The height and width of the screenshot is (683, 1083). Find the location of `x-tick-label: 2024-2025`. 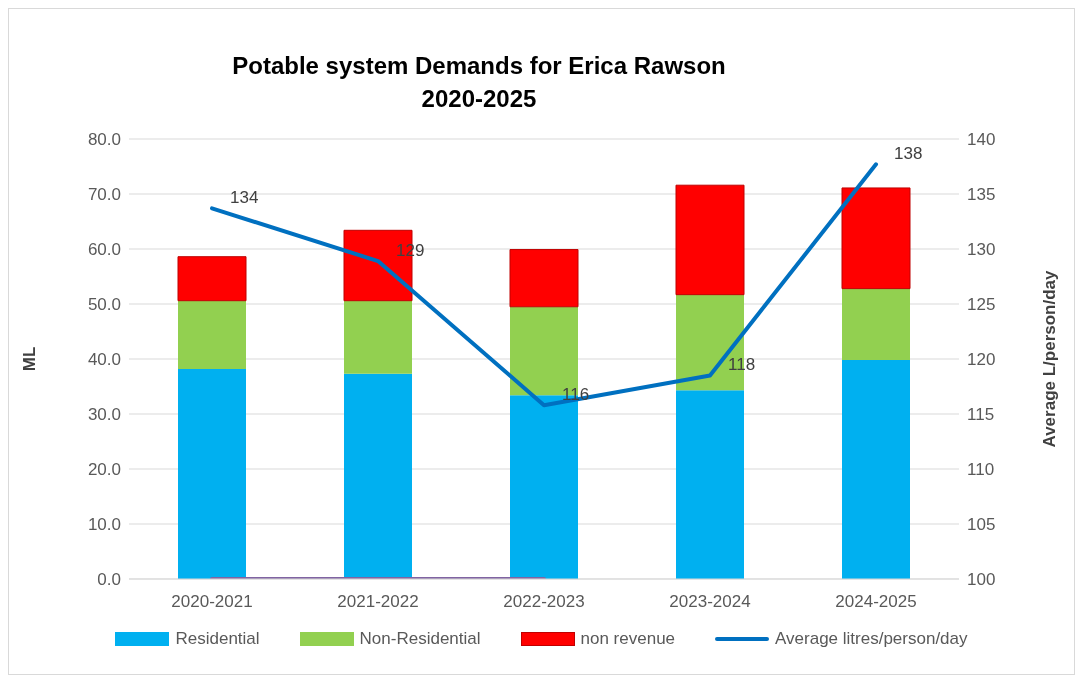

x-tick-label: 2024-2025 is located at coordinates (876, 602).